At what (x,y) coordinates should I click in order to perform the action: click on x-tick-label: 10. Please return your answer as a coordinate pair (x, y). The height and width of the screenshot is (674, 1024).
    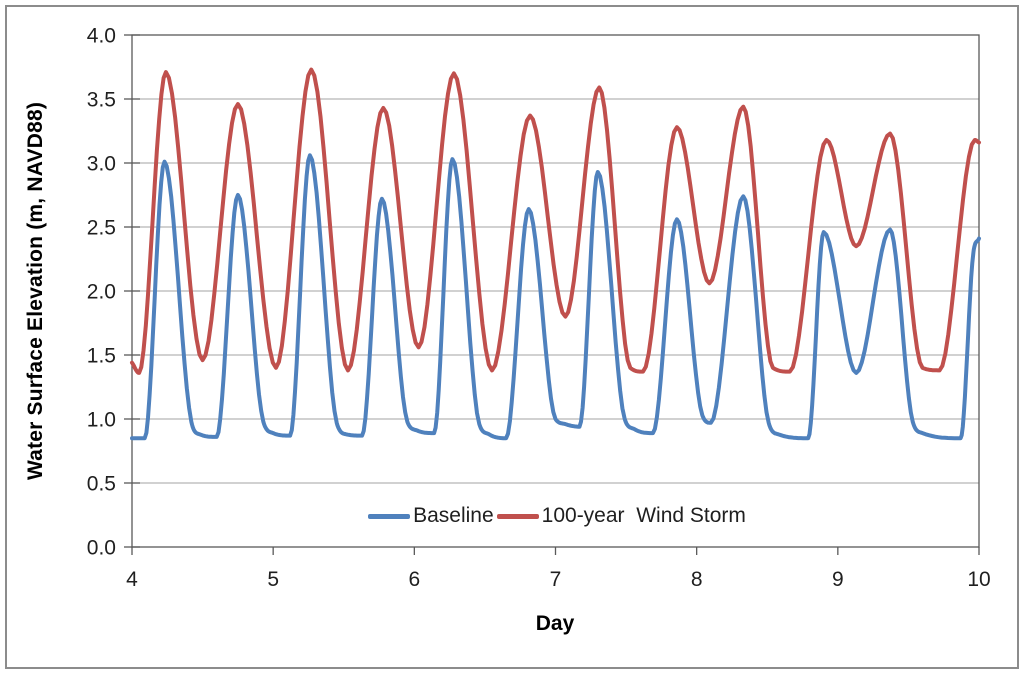
    Looking at the image, I should click on (978, 579).